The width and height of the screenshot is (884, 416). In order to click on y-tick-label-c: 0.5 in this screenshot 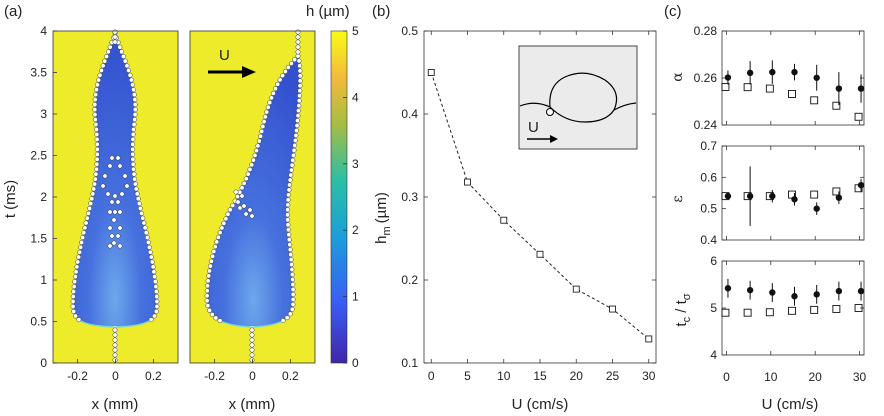, I will do `click(708, 209)`.